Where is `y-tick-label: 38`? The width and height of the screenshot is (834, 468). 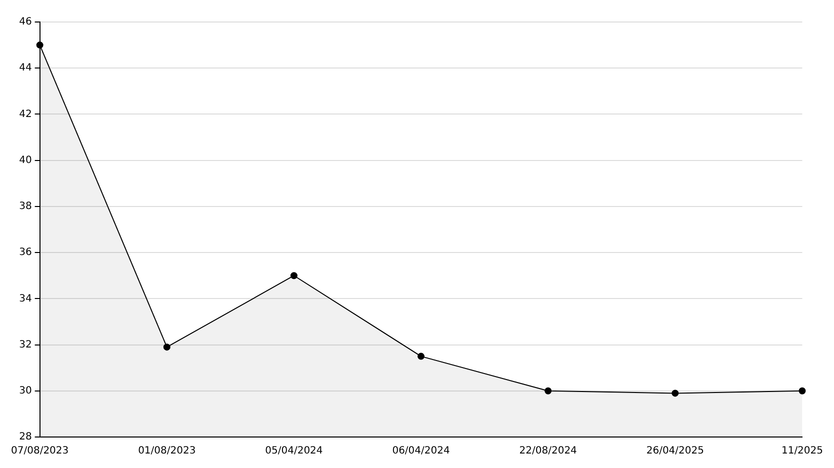
y-tick-label: 38 is located at coordinates (25, 206).